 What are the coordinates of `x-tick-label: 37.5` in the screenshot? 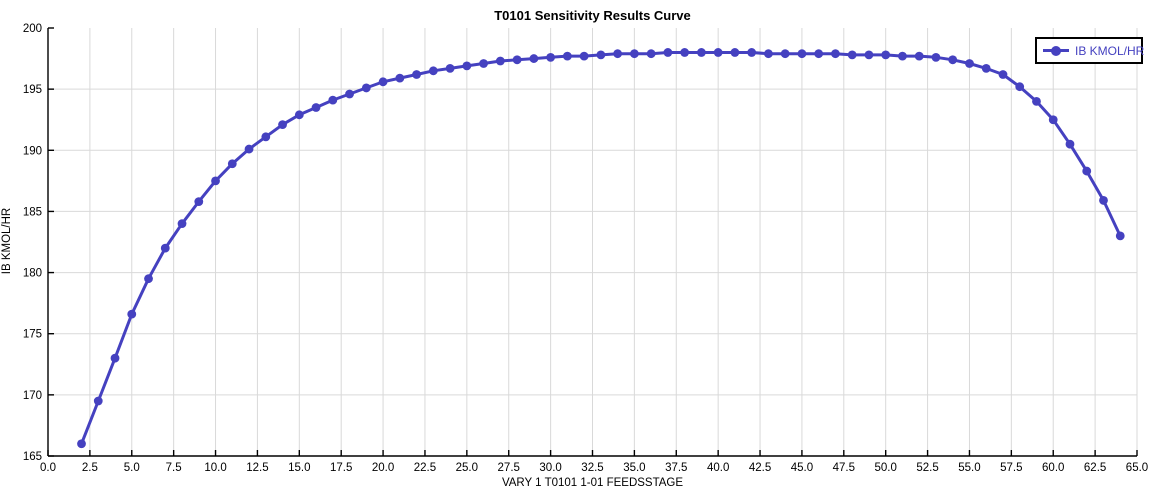 It's located at (676, 468).